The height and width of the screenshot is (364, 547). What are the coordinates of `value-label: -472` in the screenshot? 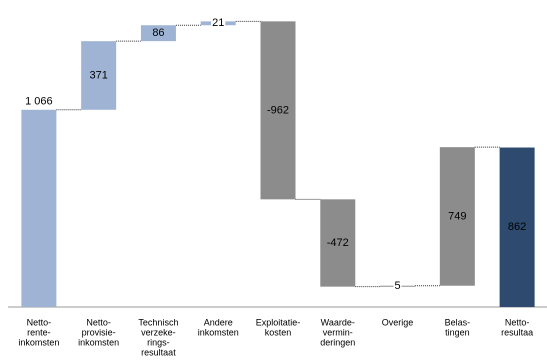 It's located at (338, 243).